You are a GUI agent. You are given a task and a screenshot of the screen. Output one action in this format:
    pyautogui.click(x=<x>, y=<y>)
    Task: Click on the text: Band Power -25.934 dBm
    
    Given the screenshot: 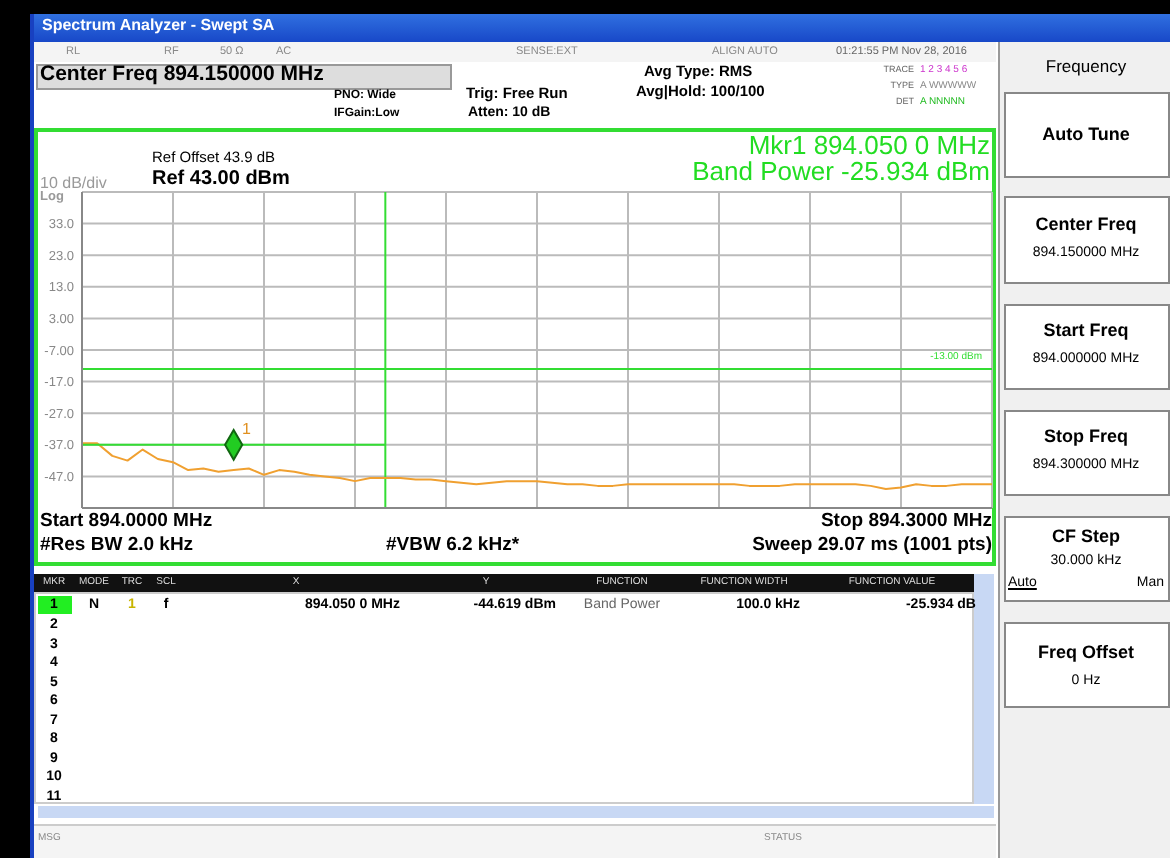 What is the action you would take?
    pyautogui.click(x=841, y=171)
    